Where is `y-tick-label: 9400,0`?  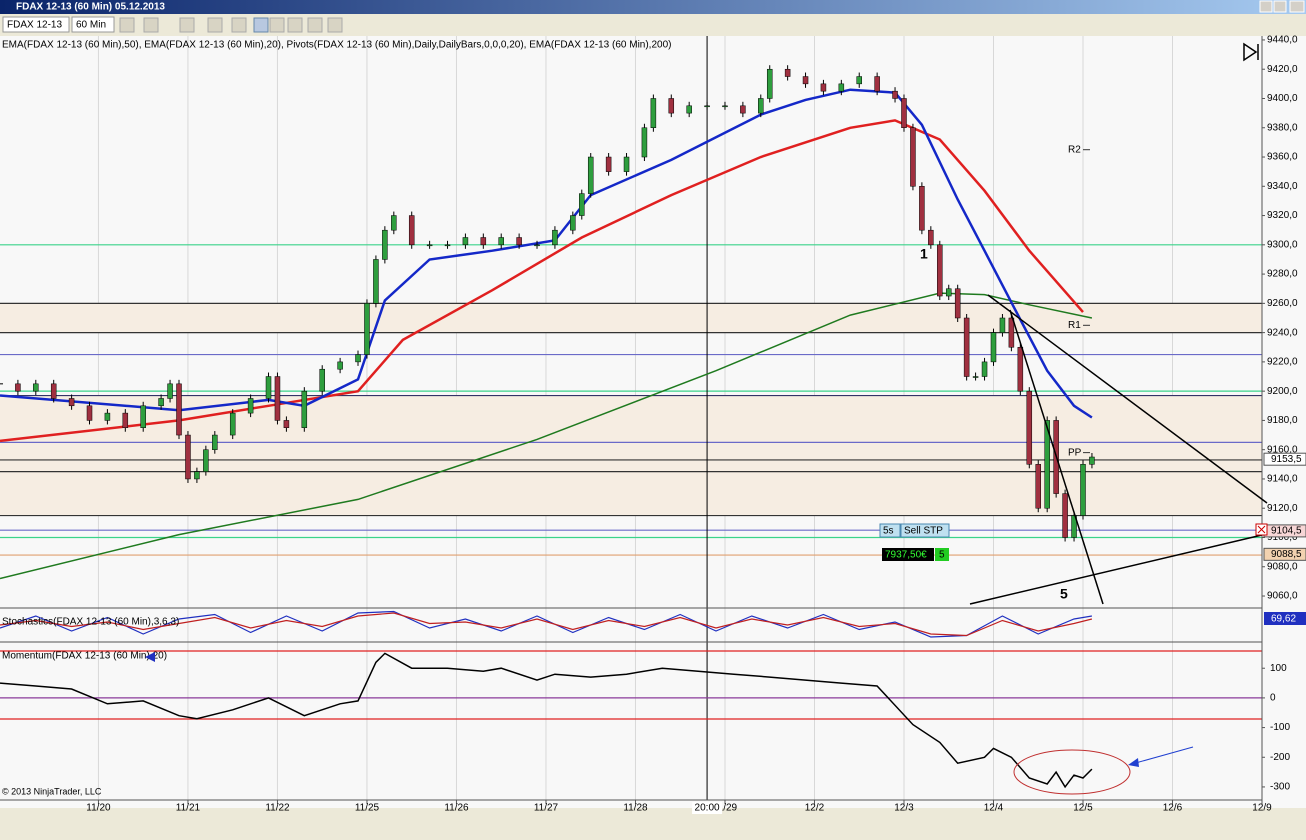
y-tick-label: 9400,0 is located at coordinates (1282, 98).